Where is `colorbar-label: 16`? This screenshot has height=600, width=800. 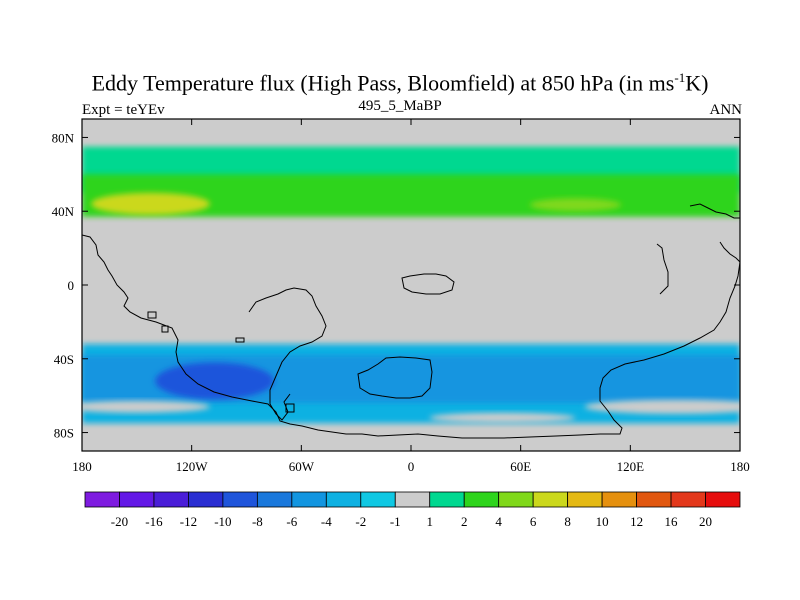 colorbar-label: 16 is located at coordinates (672, 521).